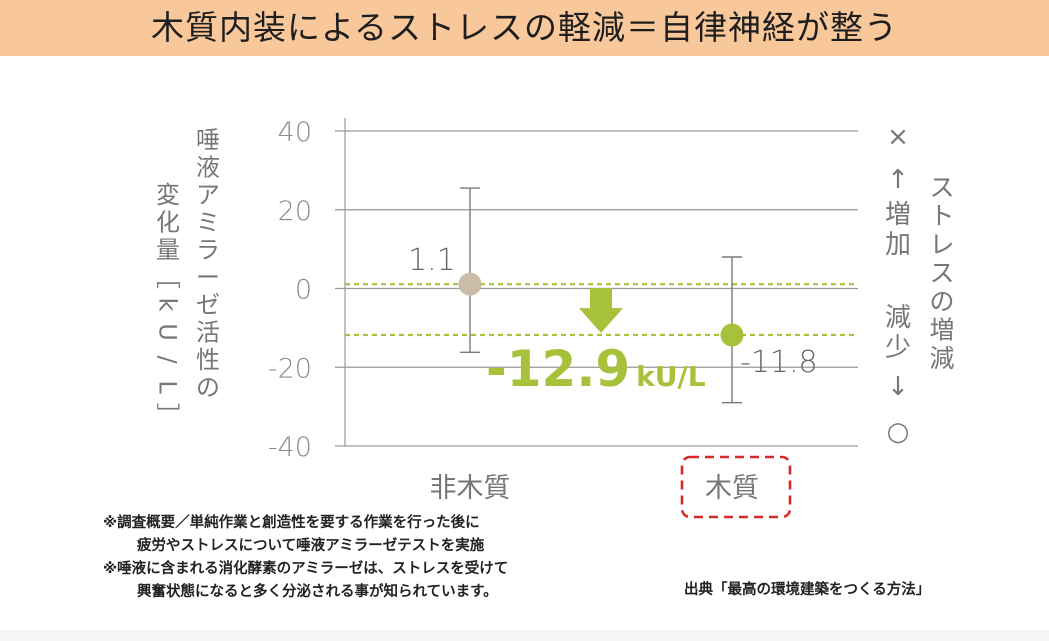  Describe the element at coordinates (208, 223) in the screenshot. I see `vertical-char: ミ` at that location.